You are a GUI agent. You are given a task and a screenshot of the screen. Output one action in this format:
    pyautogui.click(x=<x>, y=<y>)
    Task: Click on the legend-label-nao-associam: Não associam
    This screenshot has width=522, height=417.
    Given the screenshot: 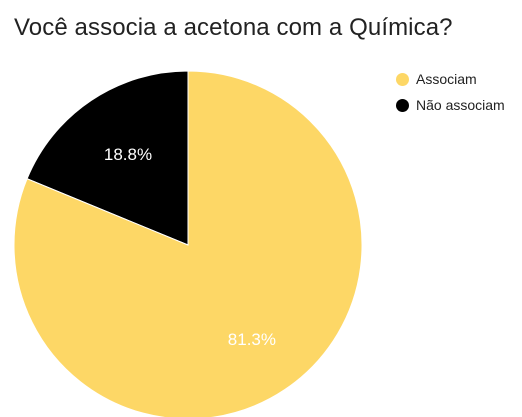 What is the action you would take?
    pyautogui.click(x=460, y=105)
    